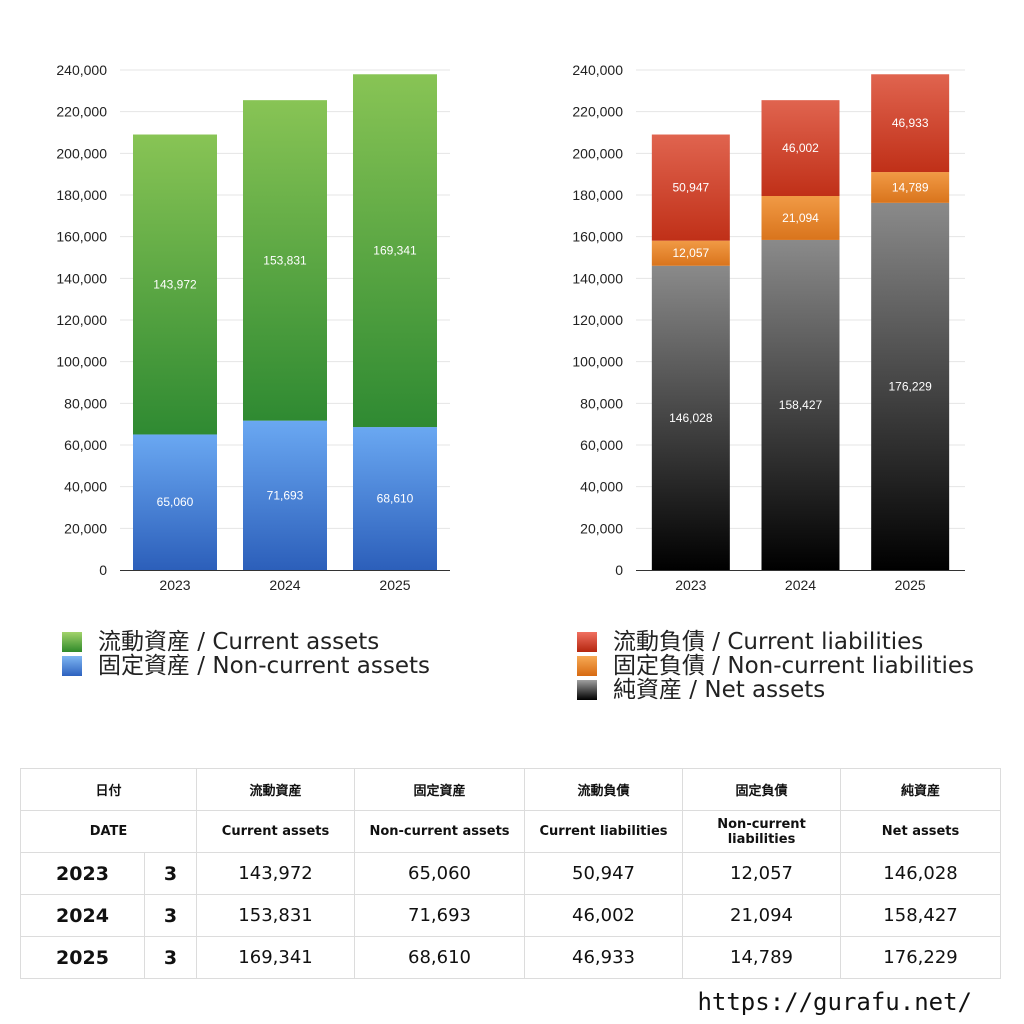  I want to click on liabilities-data-label: 14,789, so click(910, 187).